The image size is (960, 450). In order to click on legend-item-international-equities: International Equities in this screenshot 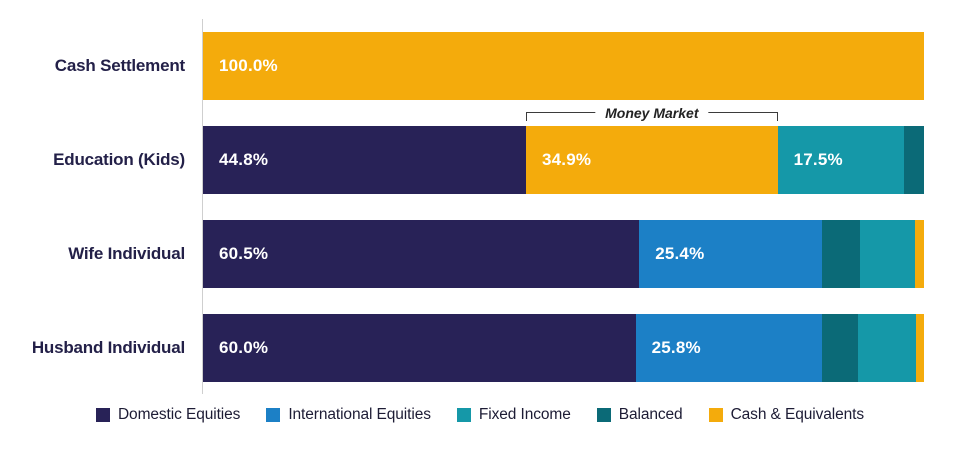, I will do `click(348, 415)`.